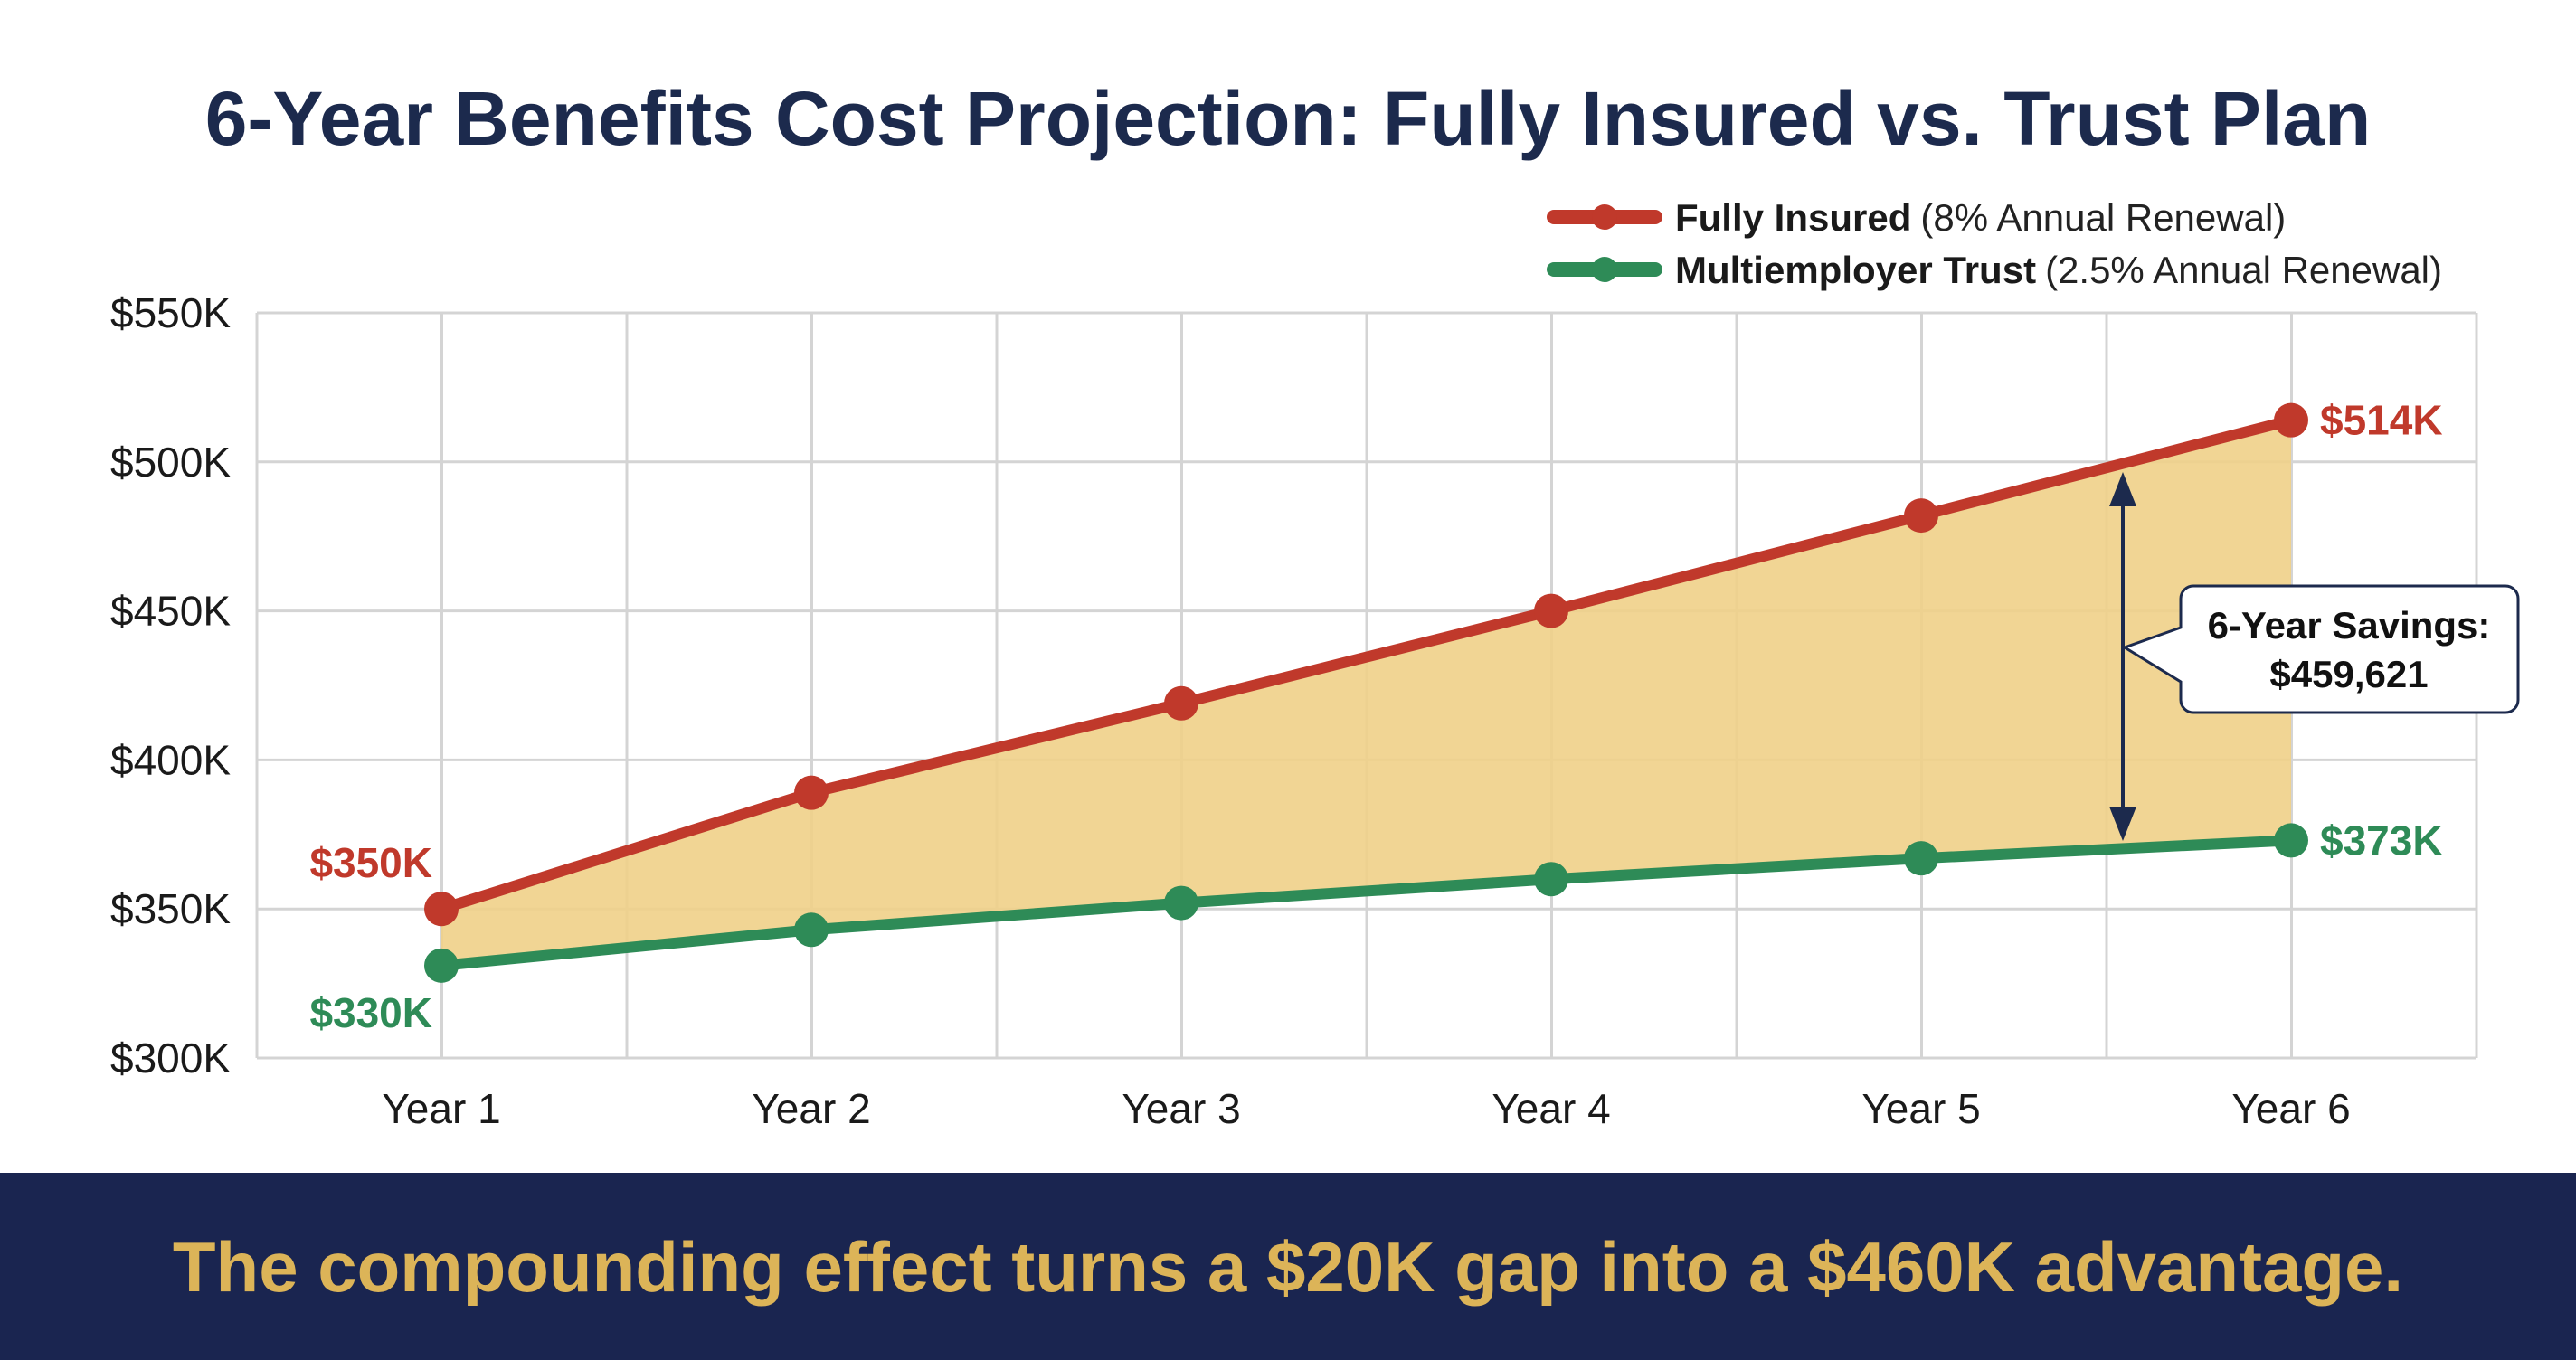 Image resolution: width=2576 pixels, height=1360 pixels. What do you see at coordinates (170, 1057) in the screenshot?
I see `y-tick-label: $300K` at bounding box center [170, 1057].